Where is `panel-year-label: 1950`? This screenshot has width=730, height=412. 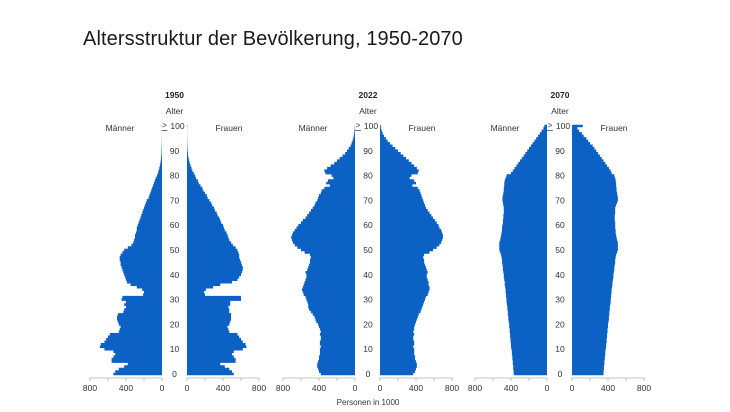 panel-year-label: 1950 is located at coordinates (174, 95).